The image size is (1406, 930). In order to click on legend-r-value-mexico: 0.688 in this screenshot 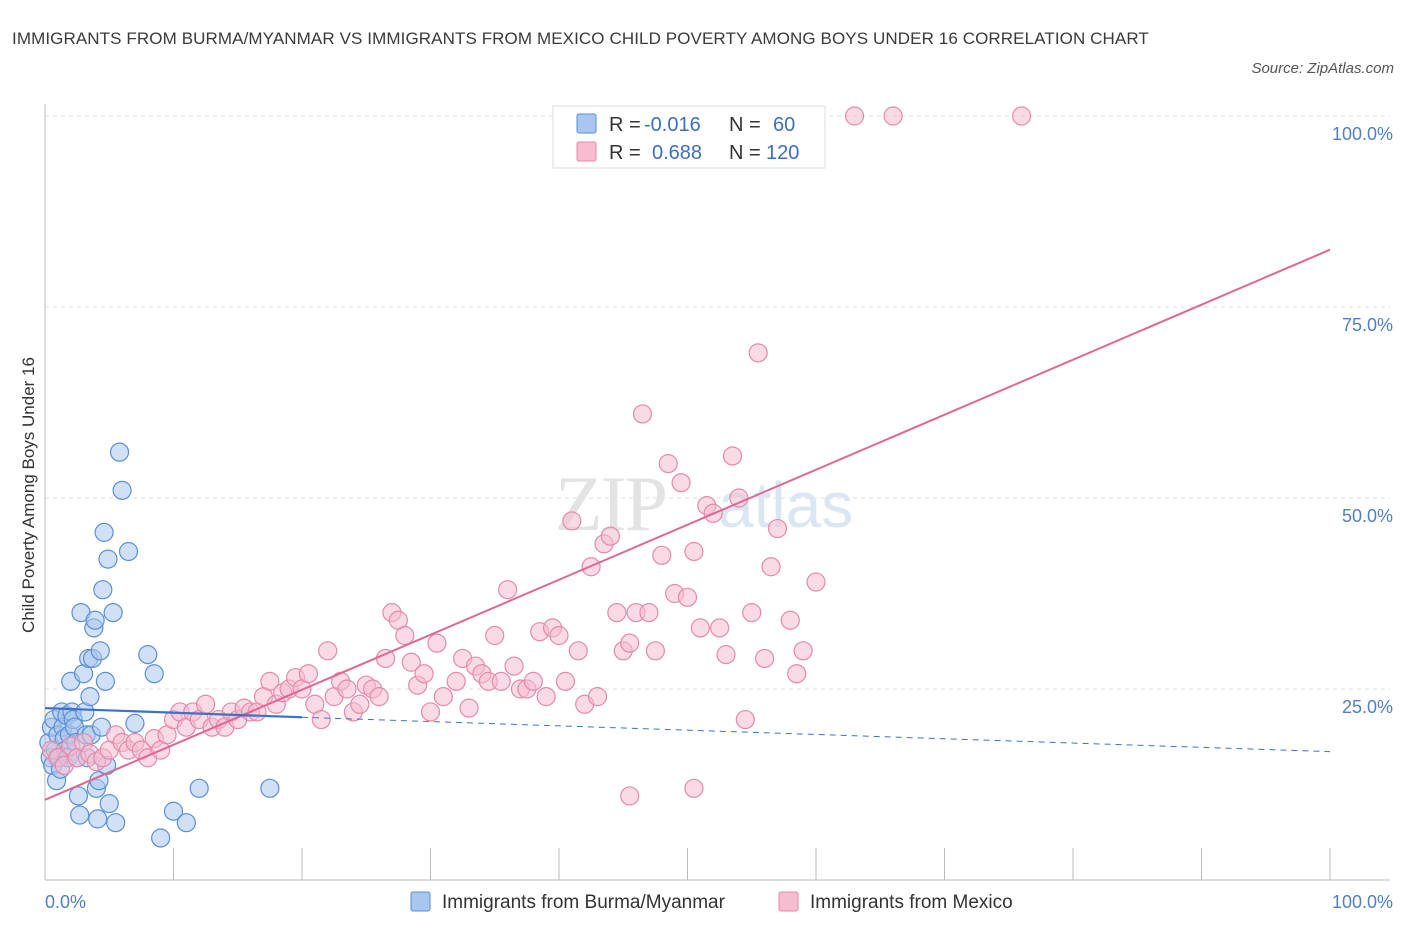, I will do `click(677, 153)`.